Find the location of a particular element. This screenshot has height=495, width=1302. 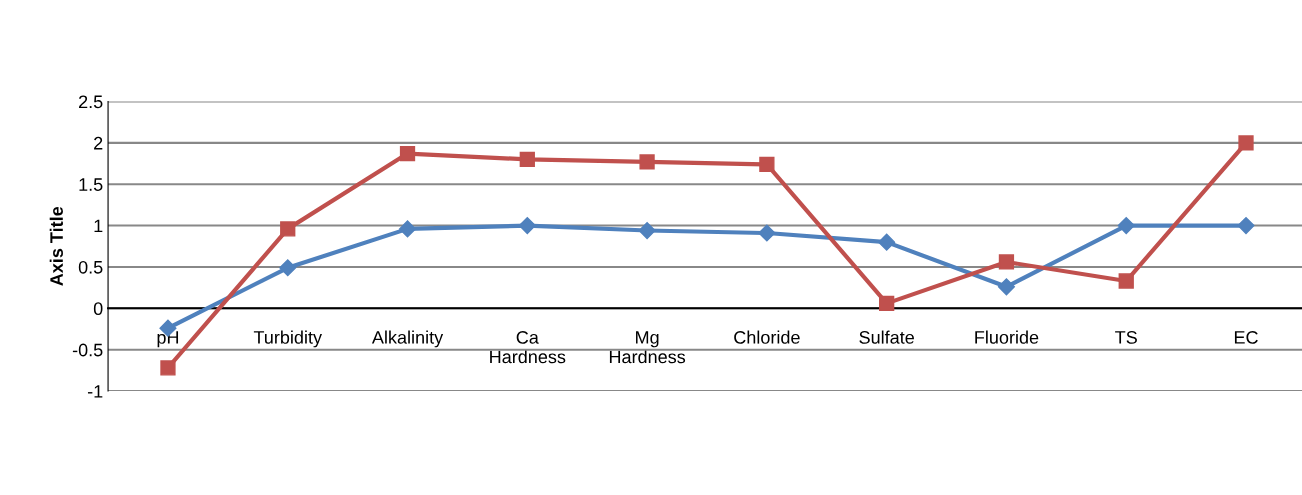

x-tick-label: Alkalinity is located at coordinates (407, 339).